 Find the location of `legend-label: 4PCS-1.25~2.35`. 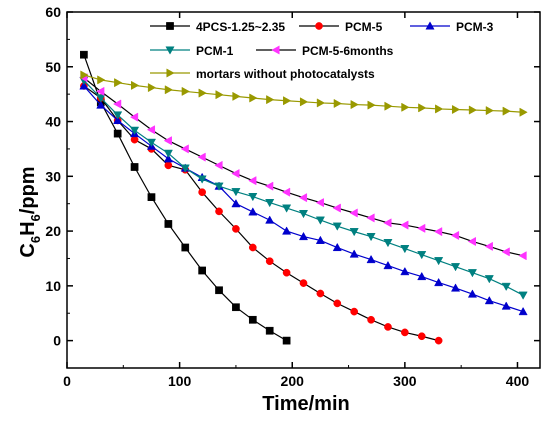

legend-label: 4PCS-1.25~2.35 is located at coordinates (240, 27).